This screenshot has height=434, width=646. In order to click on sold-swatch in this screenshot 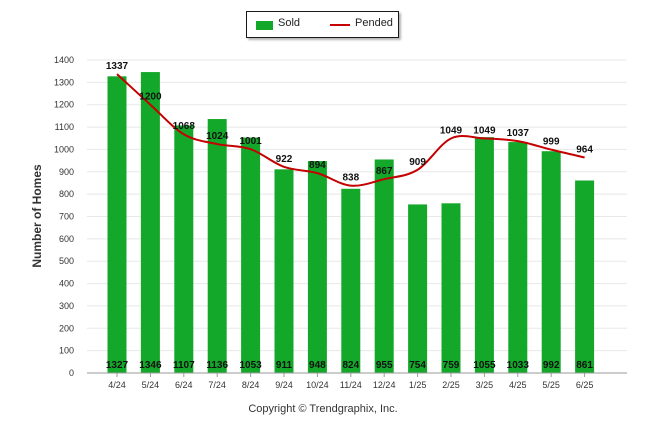, I will do `click(264, 25)`.